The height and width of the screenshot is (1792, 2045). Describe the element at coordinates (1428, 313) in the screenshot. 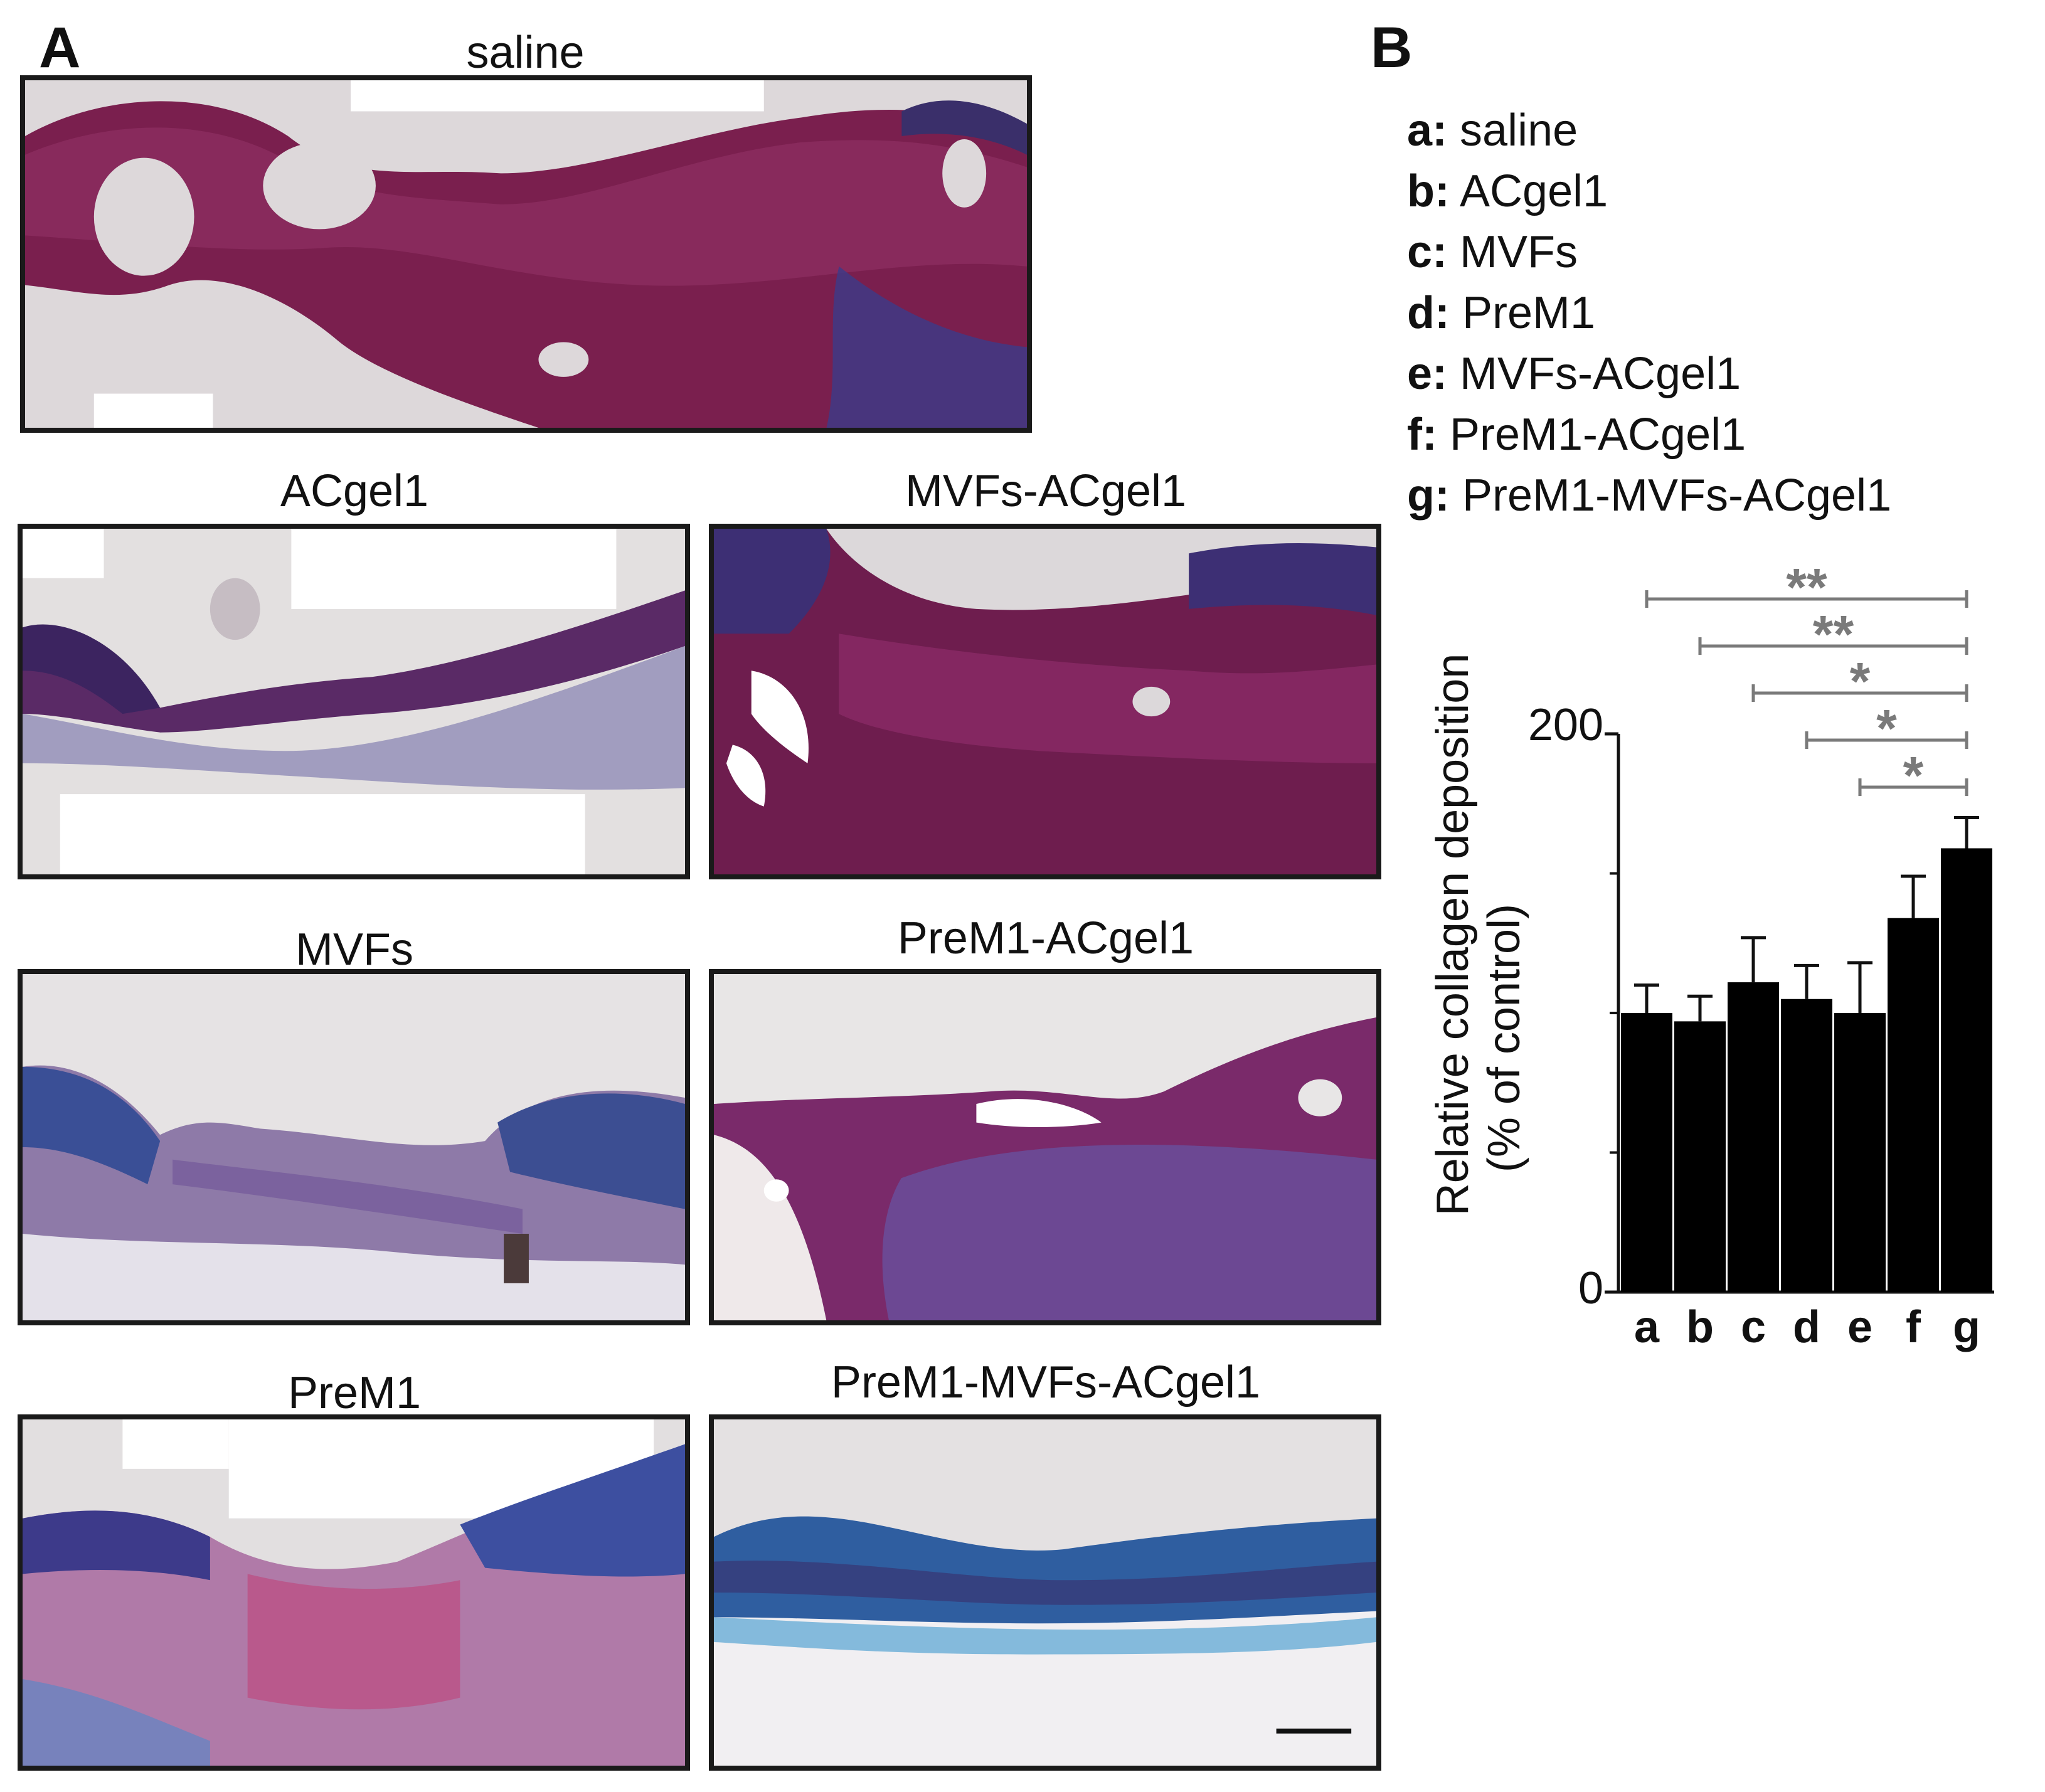

I see `legend-key: d:` at that location.